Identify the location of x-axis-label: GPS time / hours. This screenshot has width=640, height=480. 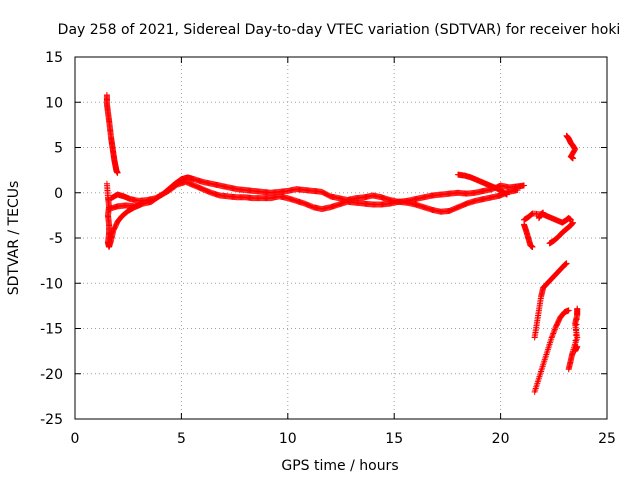
(339, 466).